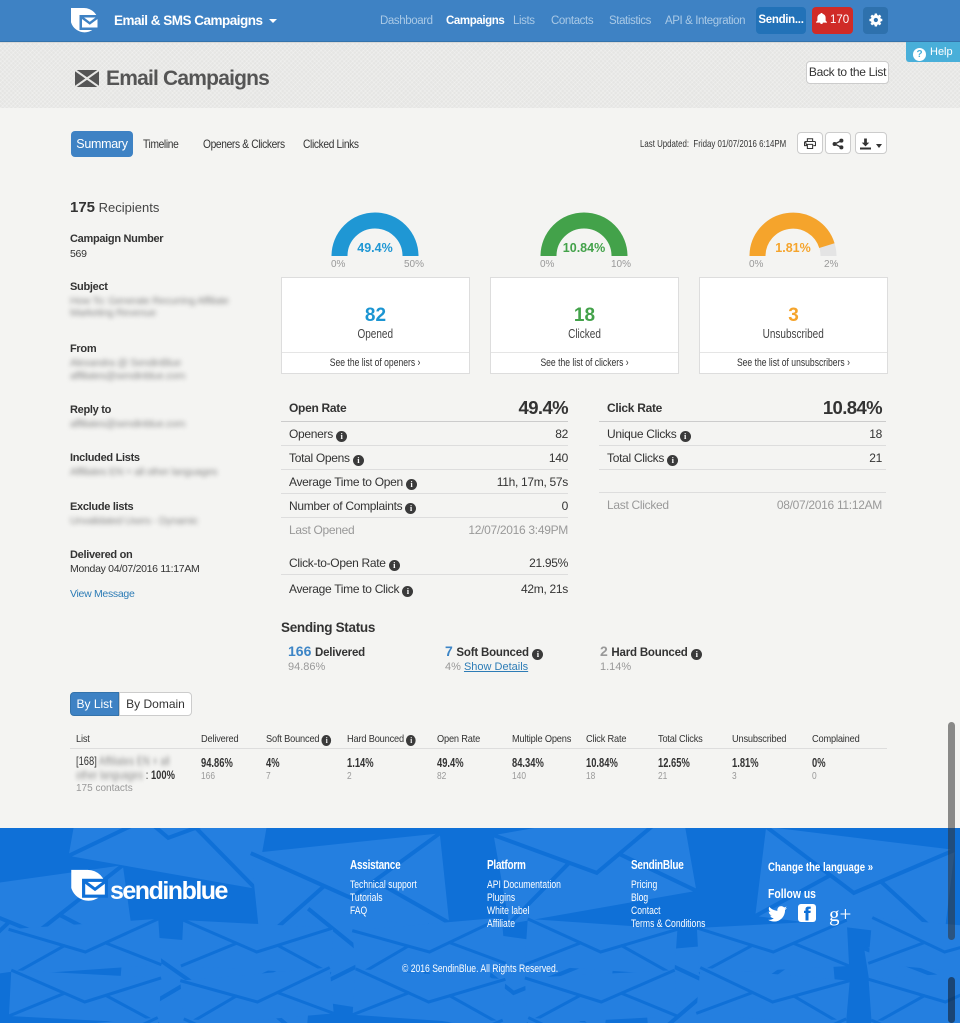 This screenshot has width=960, height=1023. Describe the element at coordinates (792, 248) in the screenshot. I see `svg-text: 1.81%` at that location.